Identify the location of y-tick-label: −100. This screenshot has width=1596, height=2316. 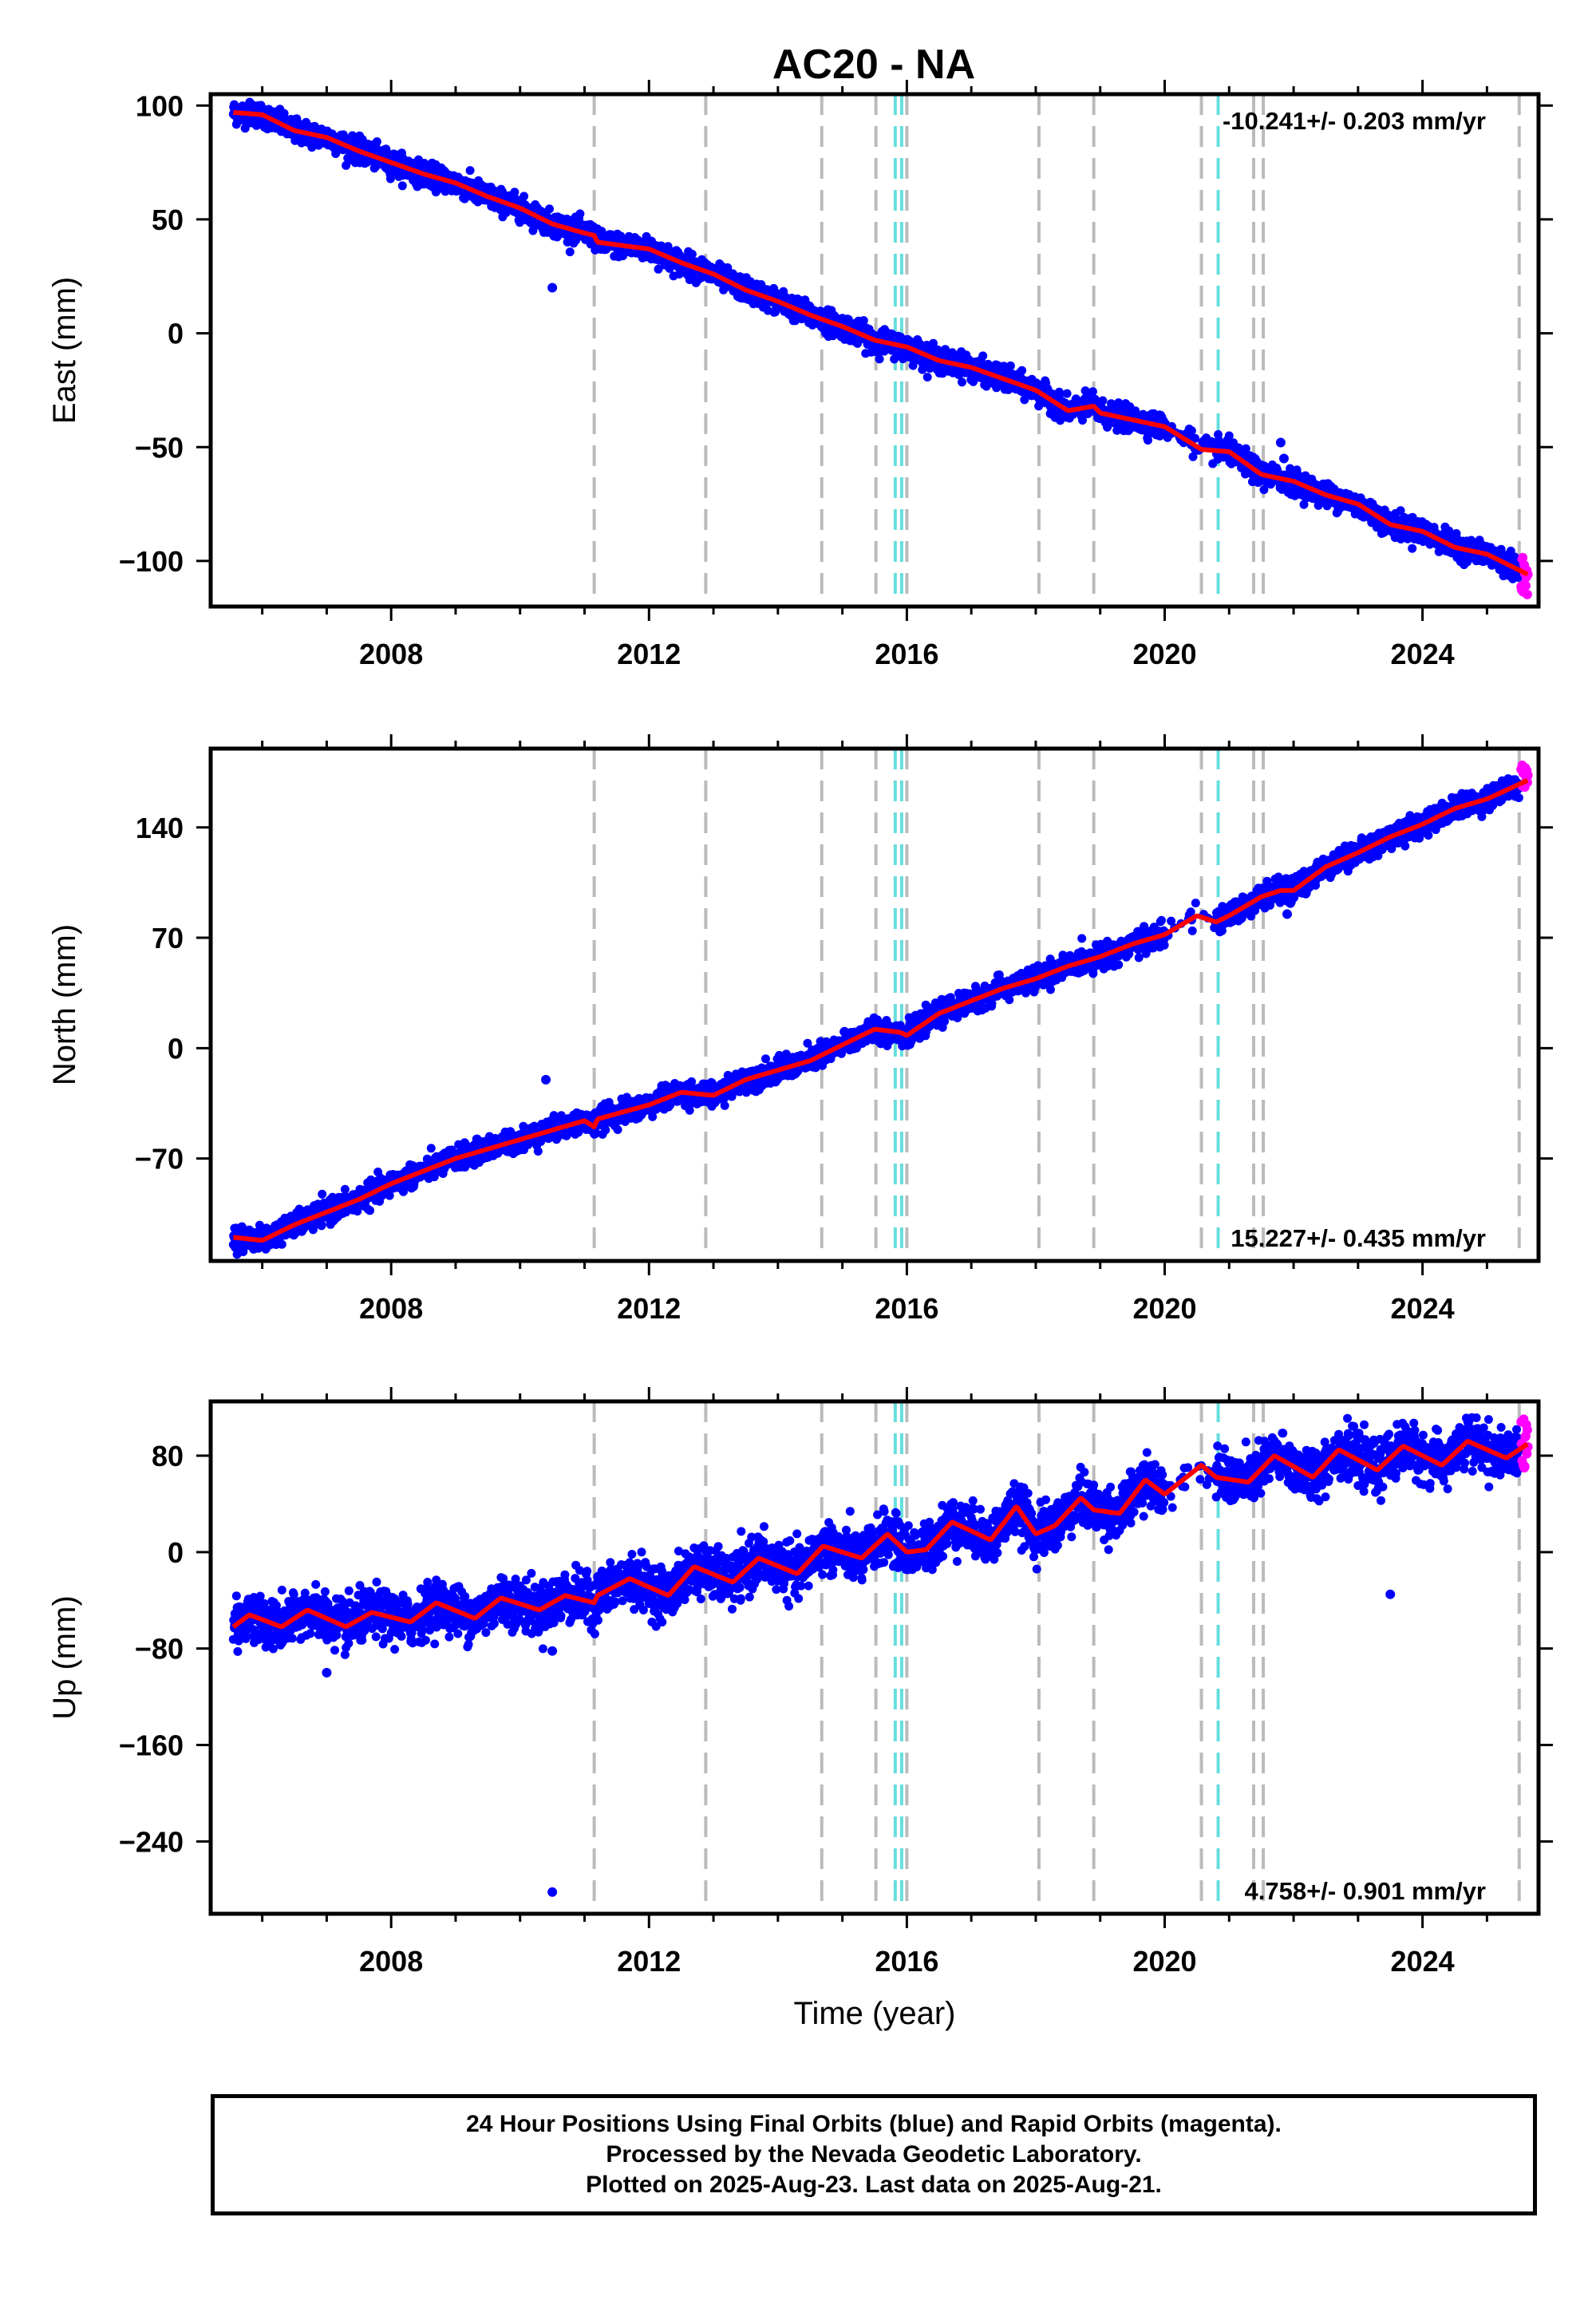
(151, 561).